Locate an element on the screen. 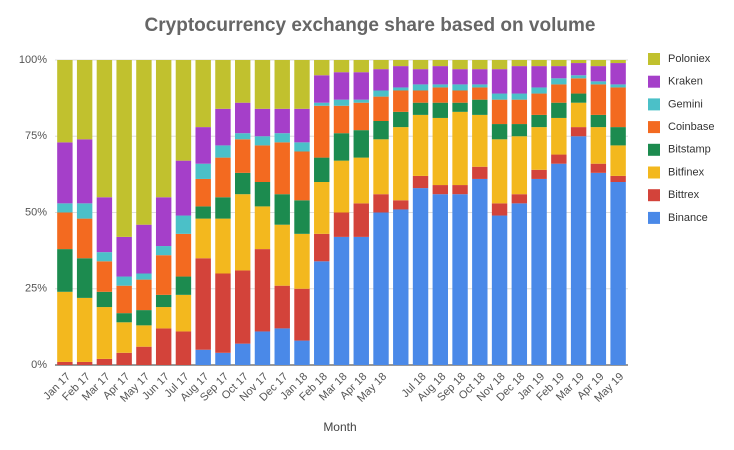 The width and height of the screenshot is (734, 450). x-axis-label: Month is located at coordinates (339, 427).